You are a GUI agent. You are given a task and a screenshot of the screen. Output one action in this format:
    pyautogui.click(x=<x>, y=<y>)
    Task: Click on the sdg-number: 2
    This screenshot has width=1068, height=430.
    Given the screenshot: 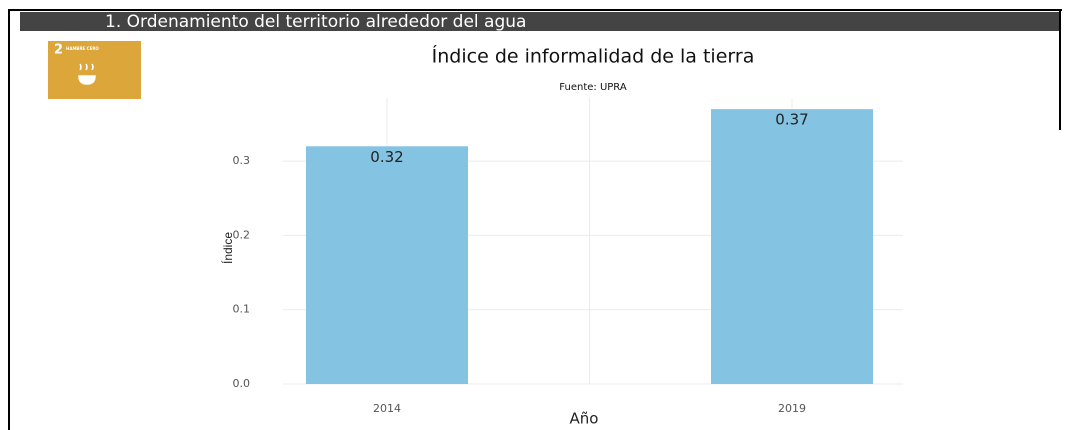 What is the action you would take?
    pyautogui.click(x=58, y=50)
    